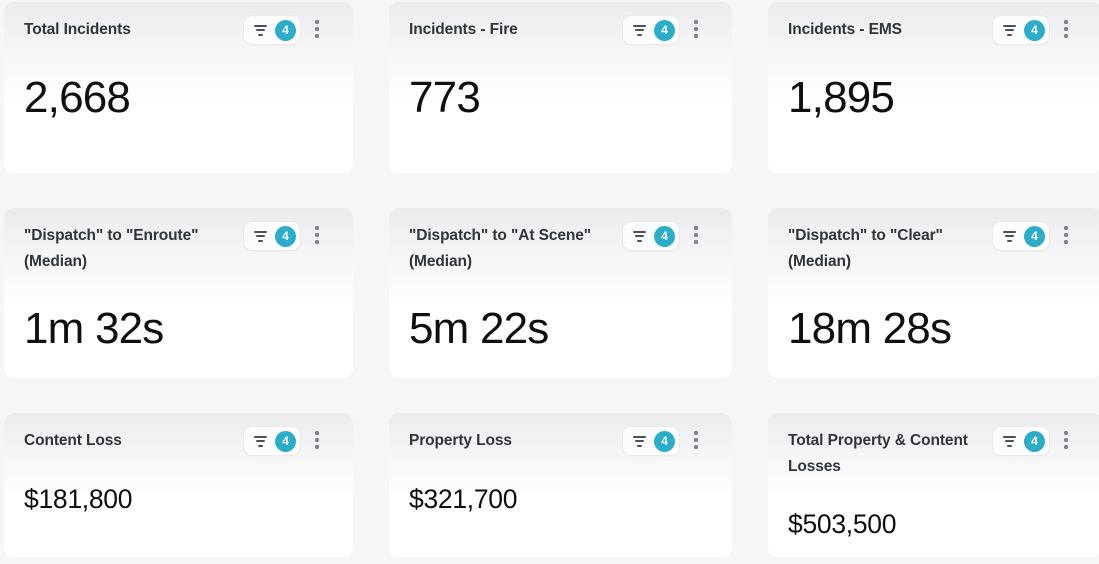 This screenshot has height=564, width=1099. I want to click on card-value: 5m 22s, so click(479, 328).